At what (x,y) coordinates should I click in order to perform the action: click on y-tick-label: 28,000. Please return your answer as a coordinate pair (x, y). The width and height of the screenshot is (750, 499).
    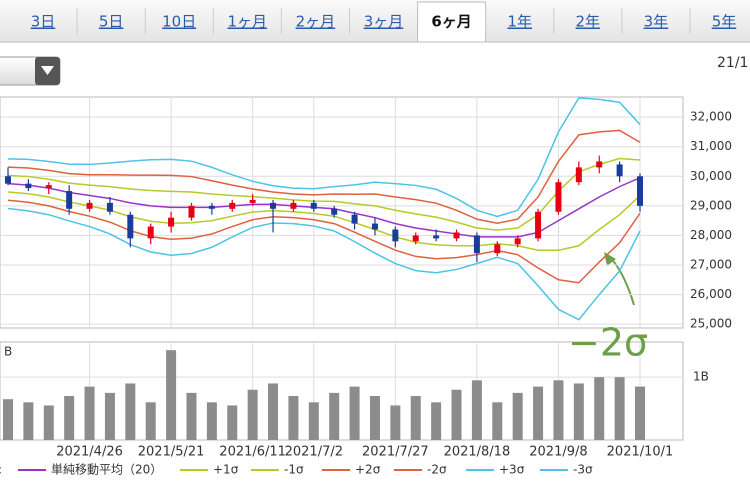
    Looking at the image, I should click on (711, 235).